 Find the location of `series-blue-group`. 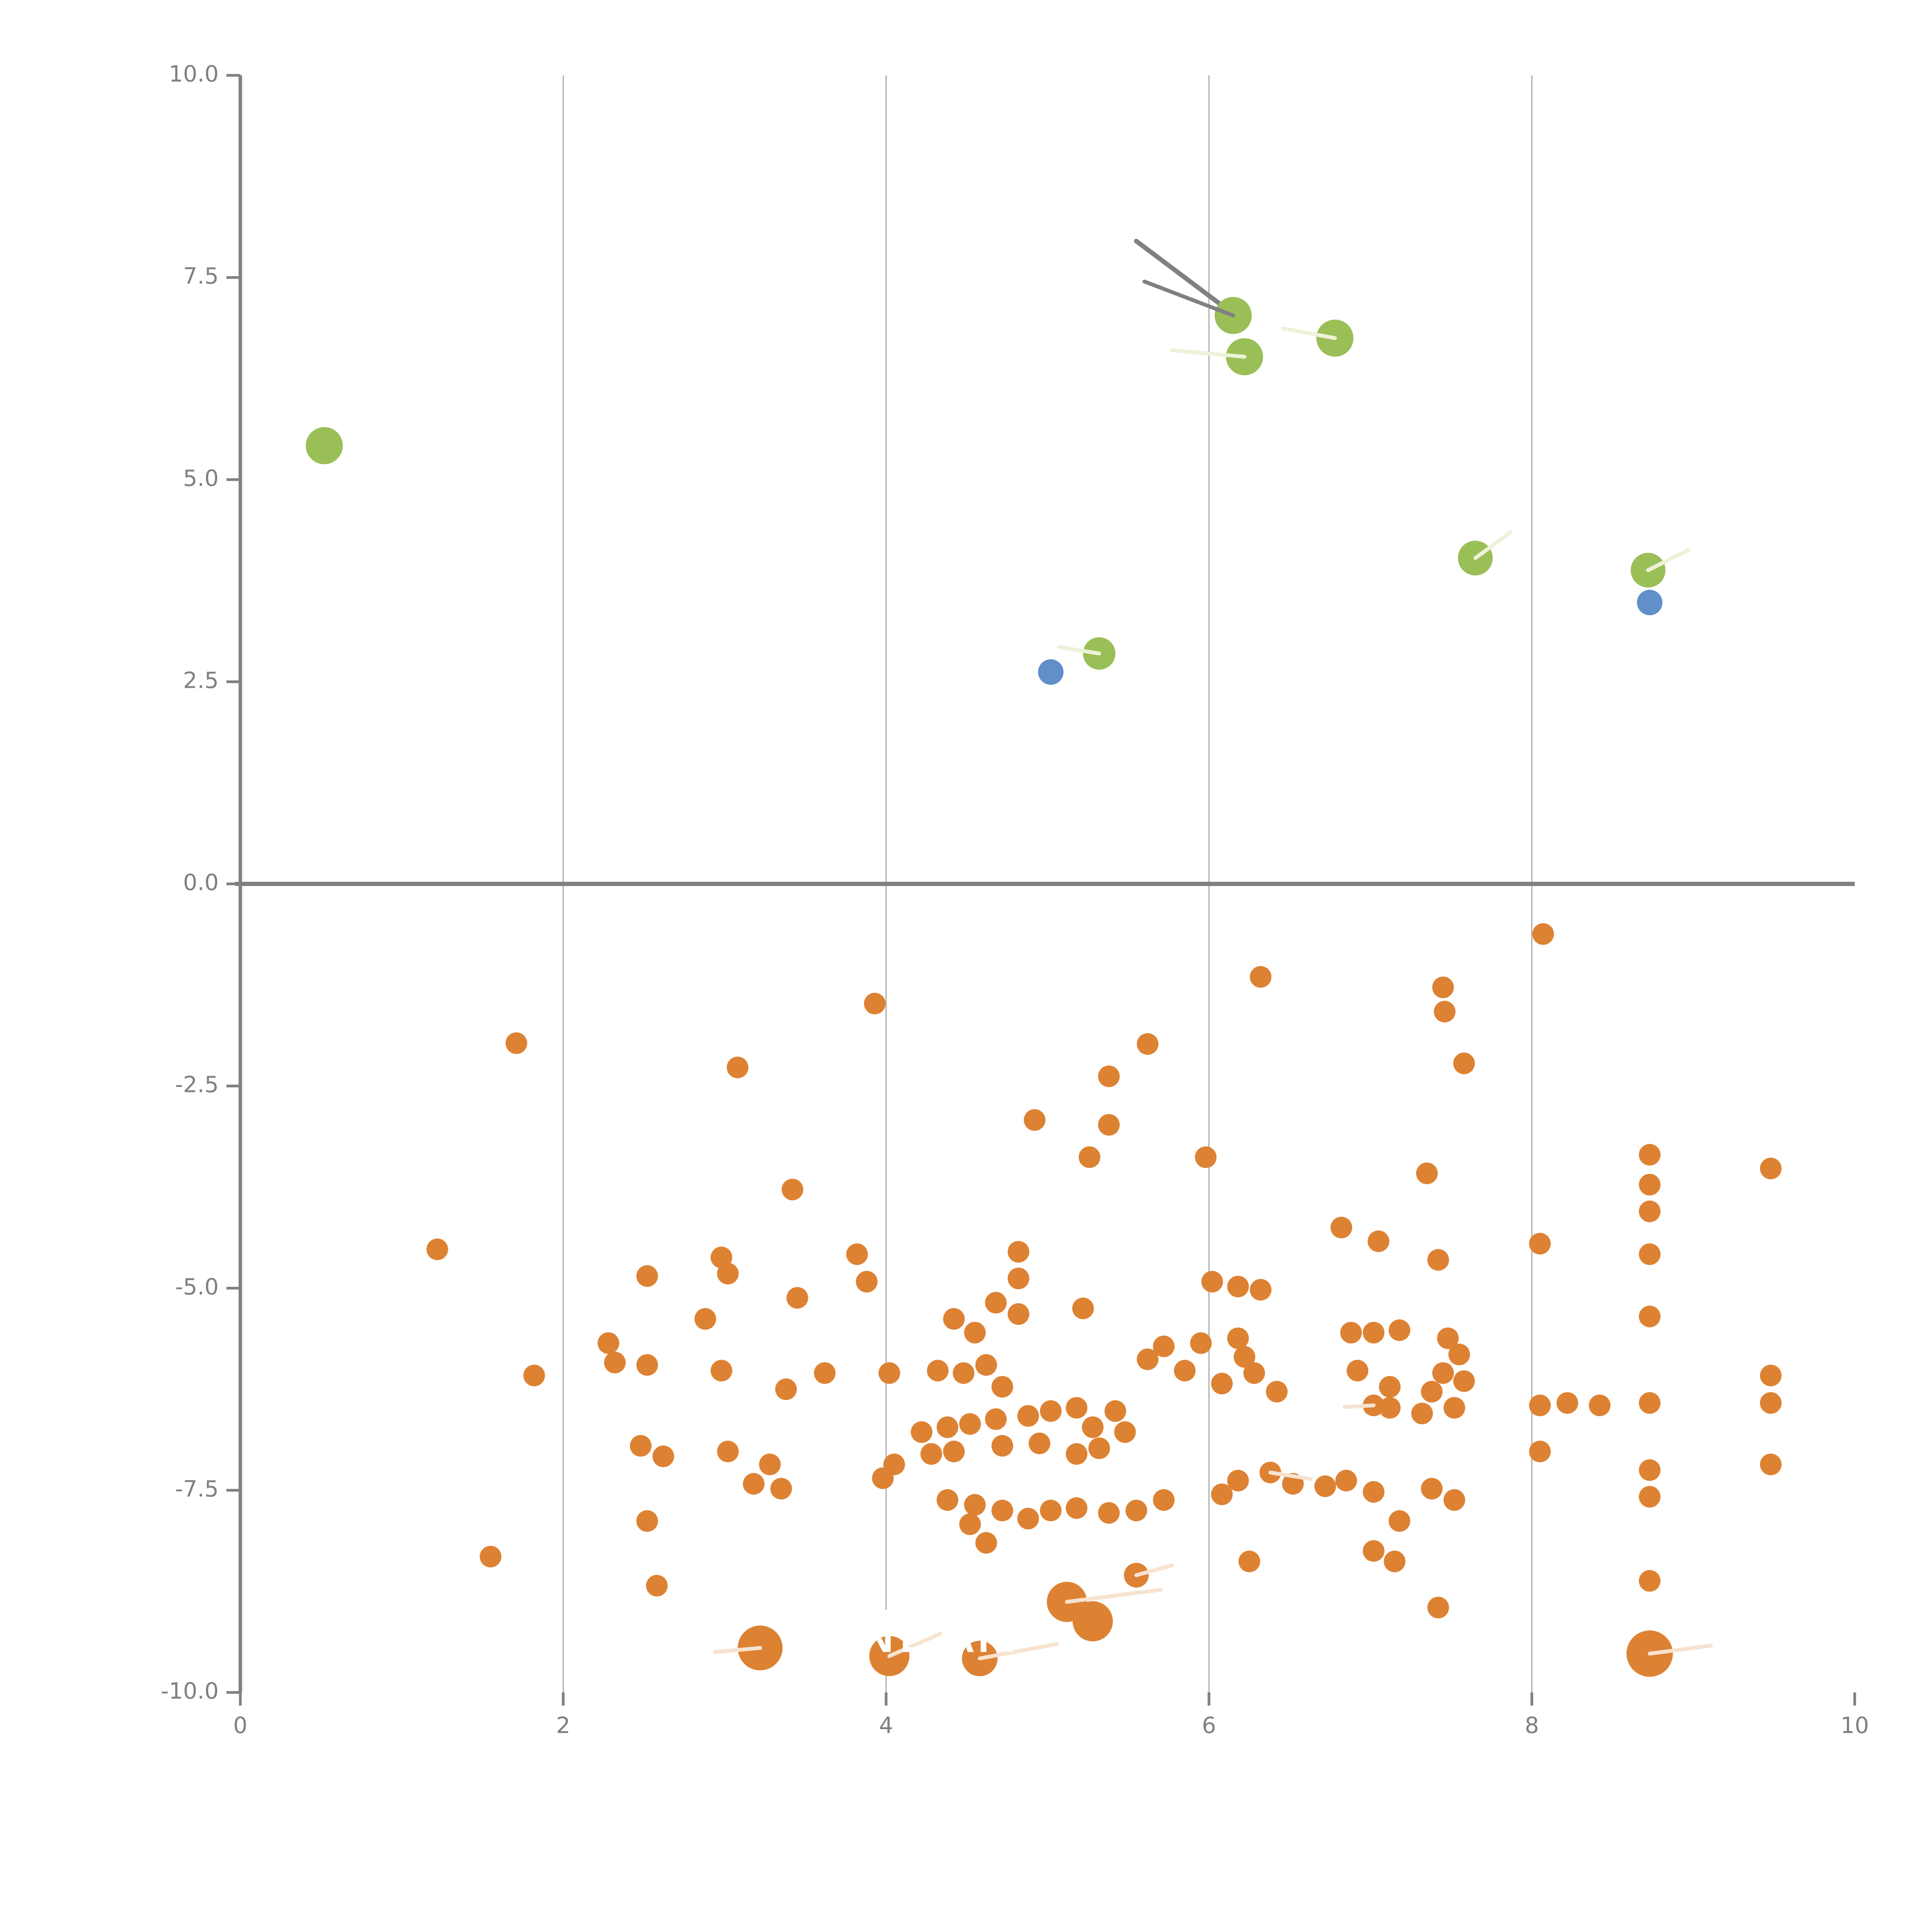

series-blue-group is located at coordinates (1350, 638).